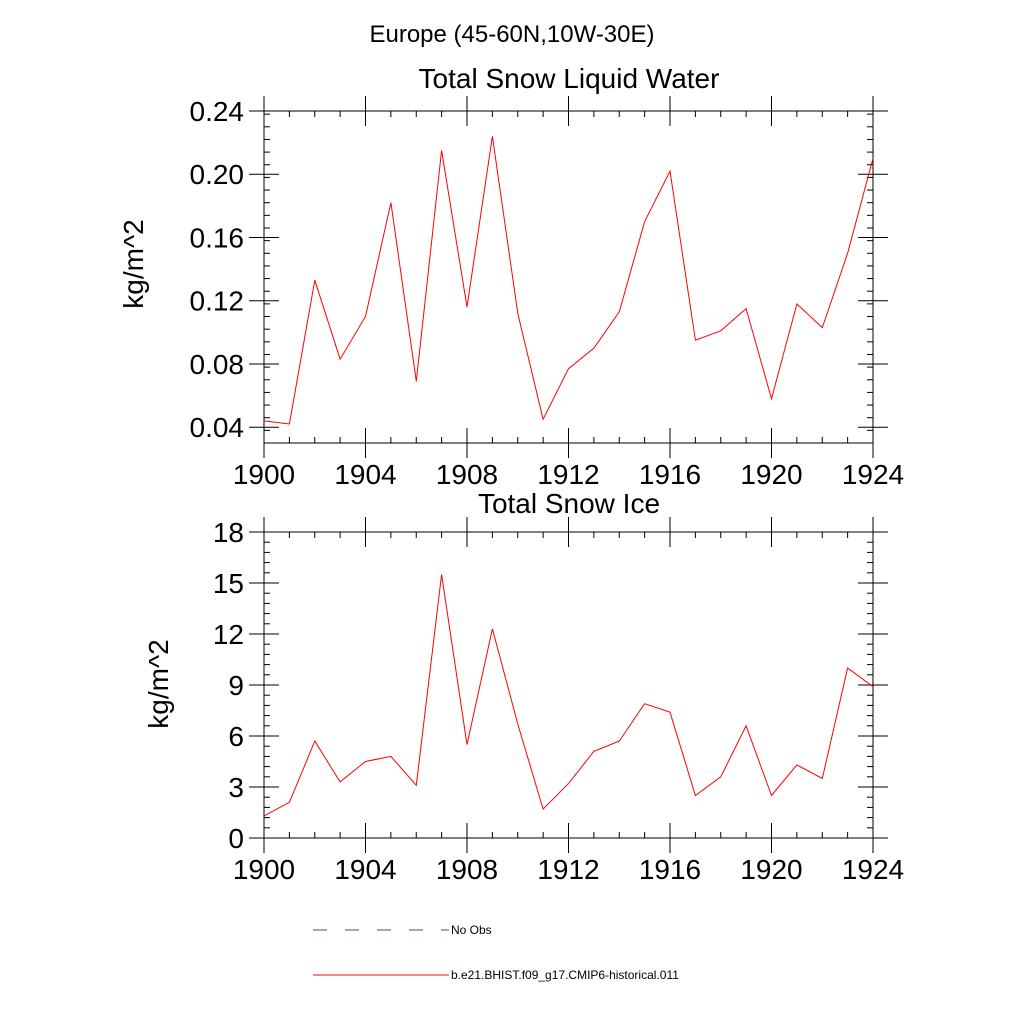 This screenshot has height=1029, width=1024. Describe the element at coordinates (217, 111) in the screenshot. I see `y-tick-label: 0.24` at that location.